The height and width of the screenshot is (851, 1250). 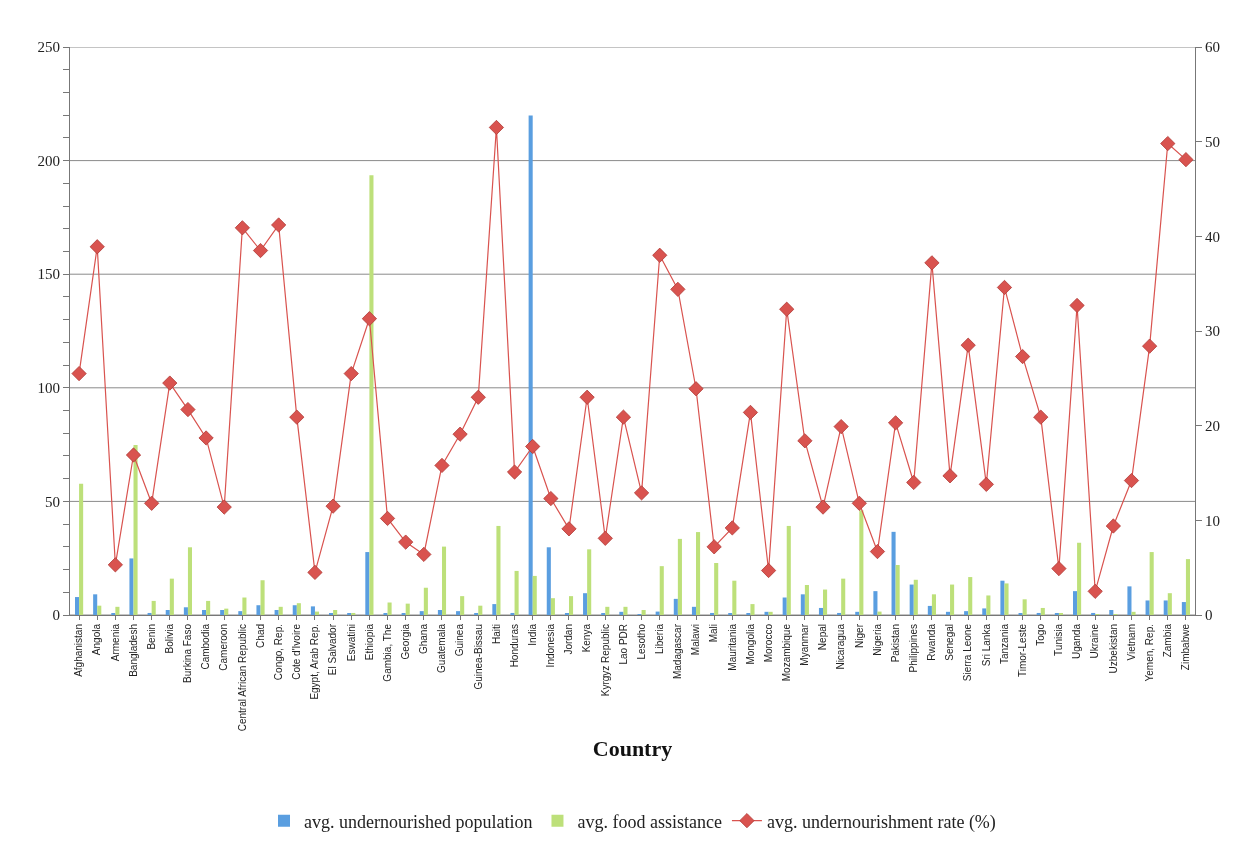 I want to click on x-tick-label: Afghanistan, so click(x=79, y=650).